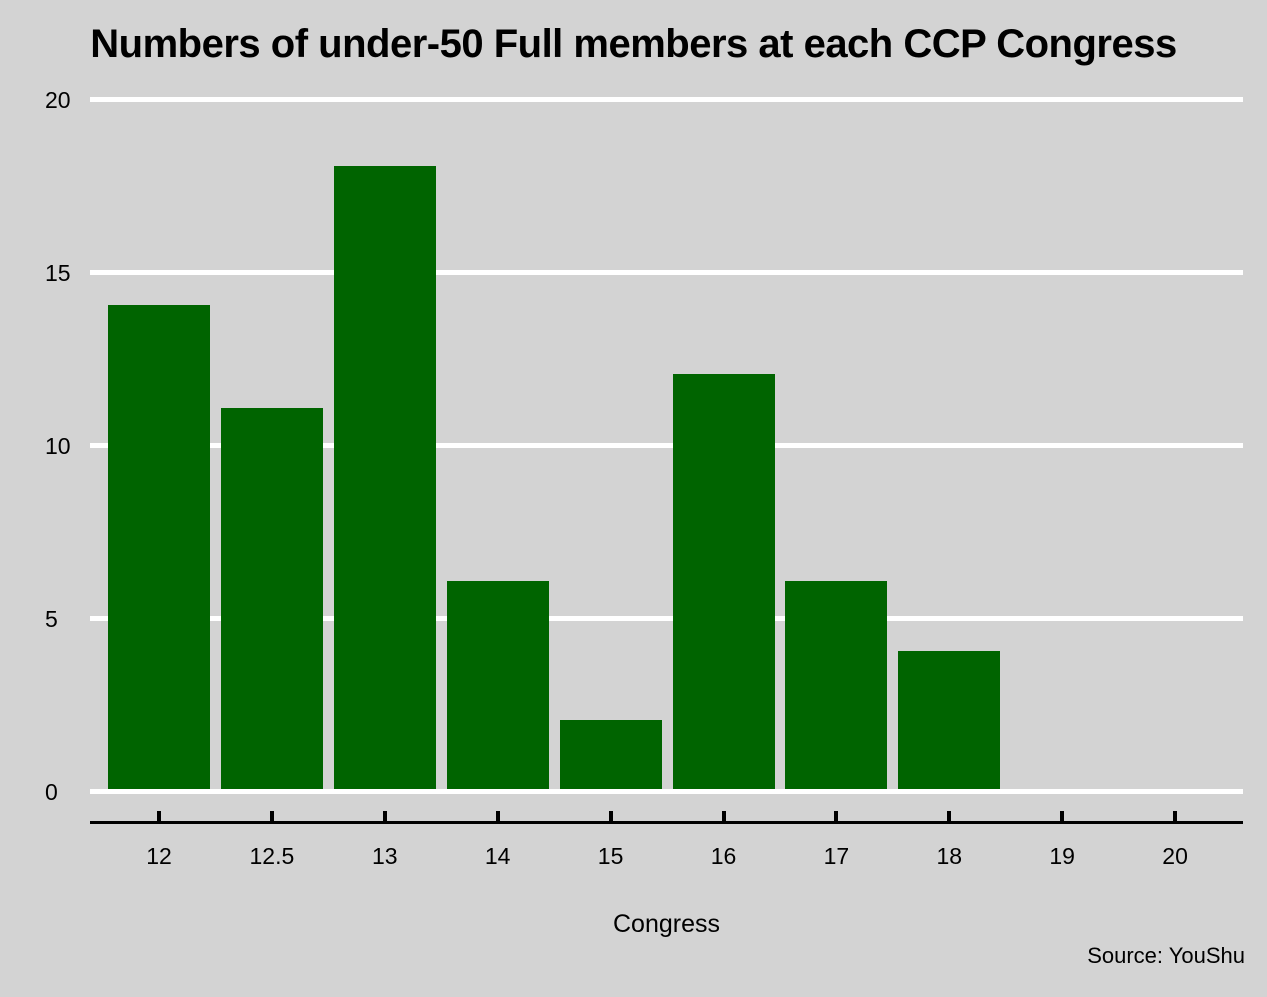 Image resolution: width=1267 pixels, height=997 pixels. What do you see at coordinates (58, 99) in the screenshot?
I see `y-tick-label: 20` at bounding box center [58, 99].